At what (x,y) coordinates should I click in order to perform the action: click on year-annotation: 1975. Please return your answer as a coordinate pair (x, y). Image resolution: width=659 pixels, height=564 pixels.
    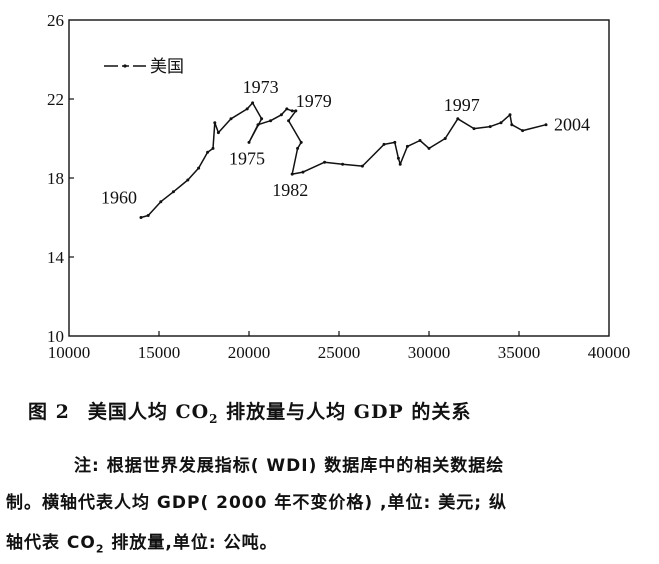
    Looking at the image, I should click on (247, 158).